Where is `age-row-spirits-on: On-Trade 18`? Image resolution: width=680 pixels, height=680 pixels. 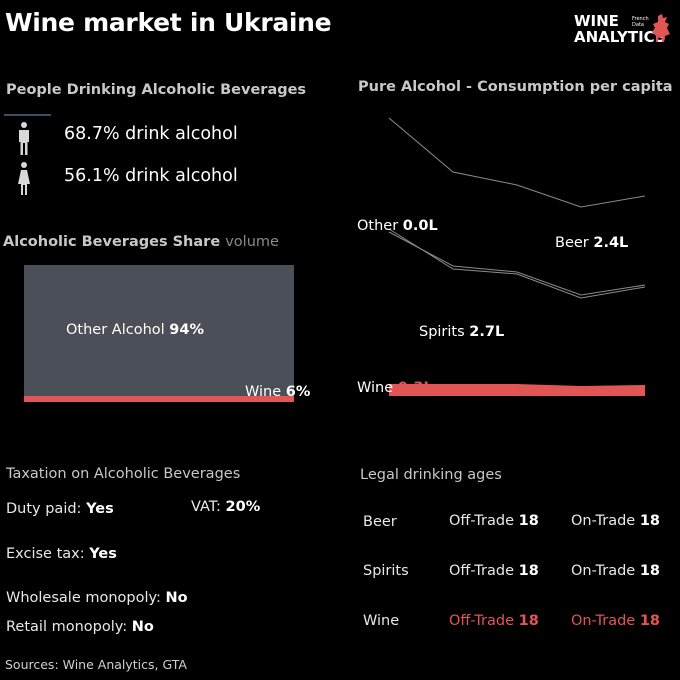
age-row-spirits-on: On-Trade 18 is located at coordinates (615, 571).